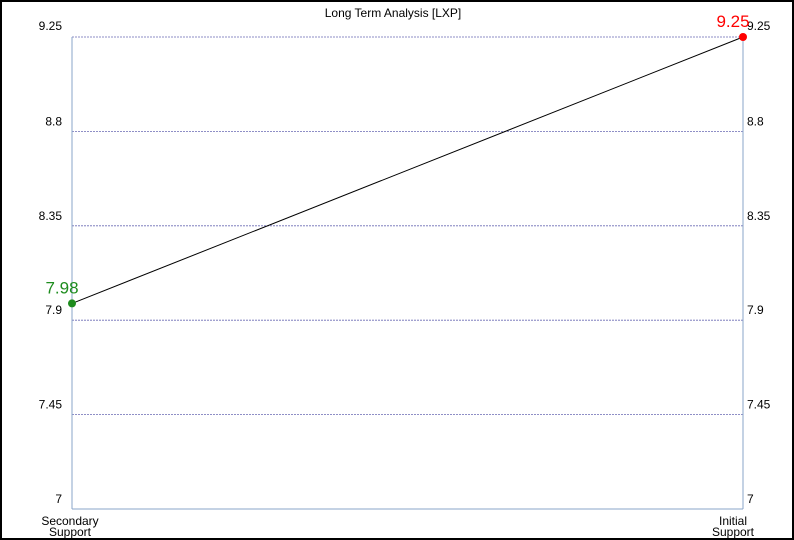 The height and width of the screenshot is (540, 794). What do you see at coordinates (759, 26) in the screenshot?
I see `y-tick-label-right: 9.25` at bounding box center [759, 26].